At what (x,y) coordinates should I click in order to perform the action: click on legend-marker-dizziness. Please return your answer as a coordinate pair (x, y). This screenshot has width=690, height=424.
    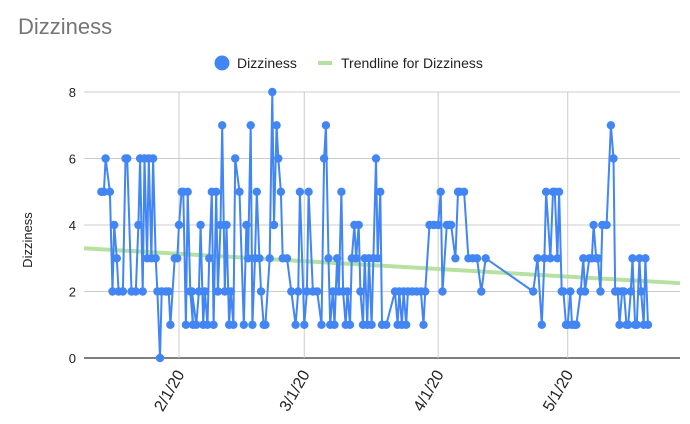
    Looking at the image, I should click on (222, 63).